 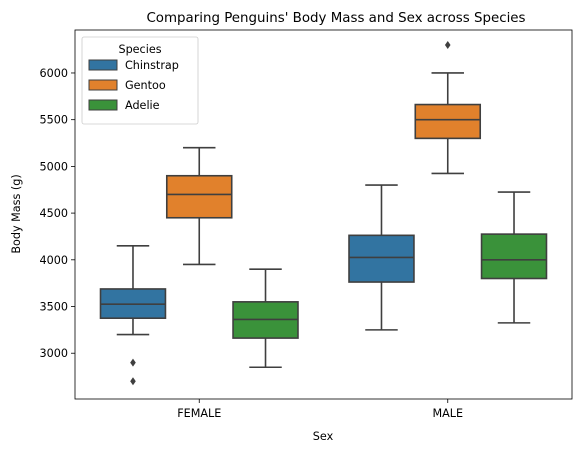 I want to click on y-tick-label: 5000, so click(x=54, y=166).